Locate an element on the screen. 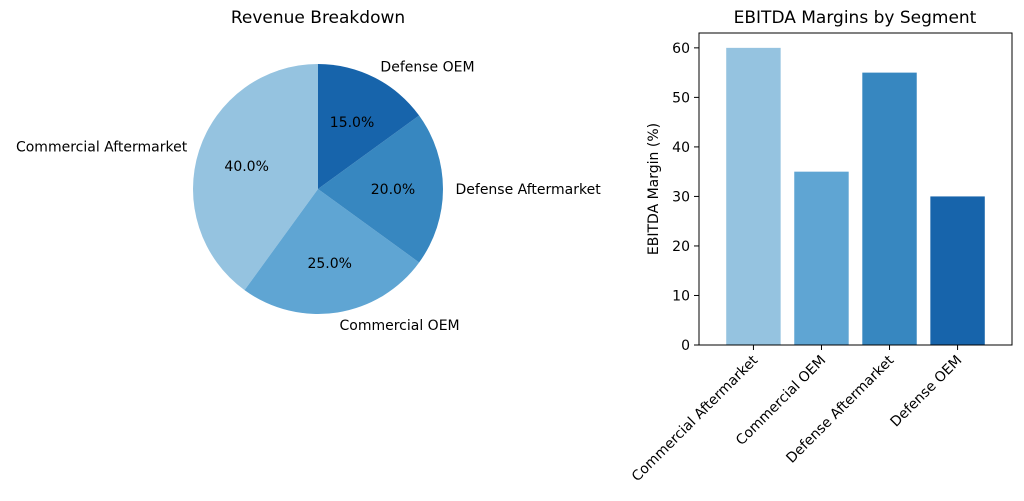  bar-defense-aftermarket is located at coordinates (889, 208).